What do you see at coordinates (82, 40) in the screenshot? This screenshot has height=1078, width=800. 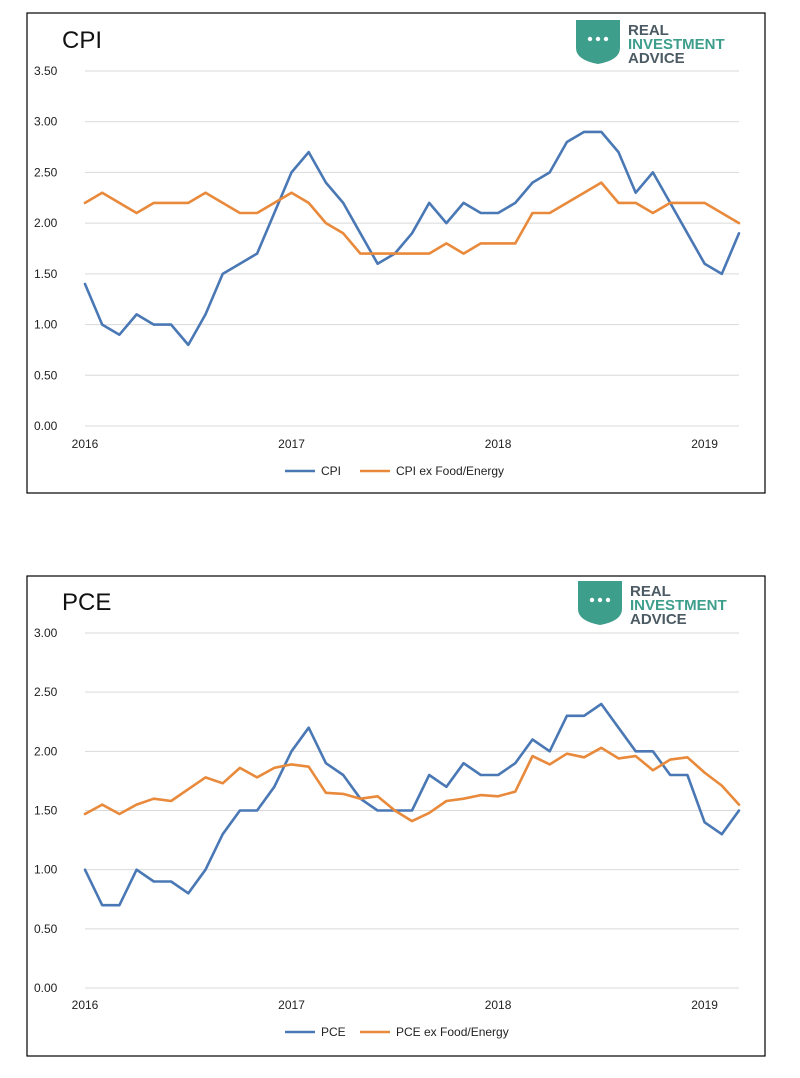 I see `chart-title: CPI` at bounding box center [82, 40].